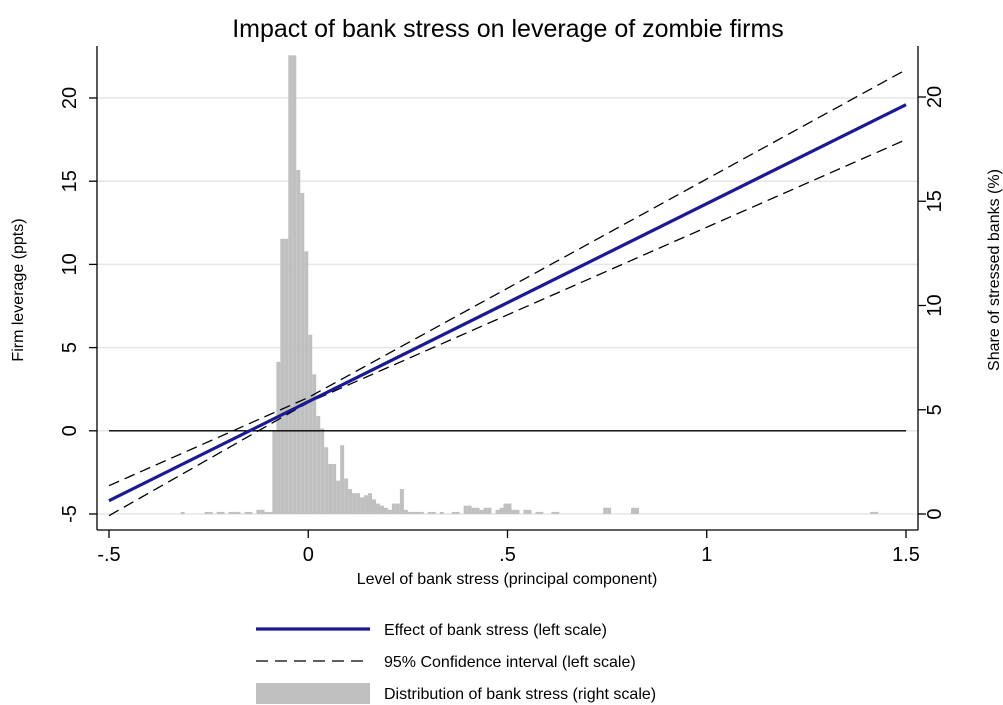 The image size is (1003, 705). I want to click on y-axis-label-right: Share of stressed banks (%), so click(994, 270).